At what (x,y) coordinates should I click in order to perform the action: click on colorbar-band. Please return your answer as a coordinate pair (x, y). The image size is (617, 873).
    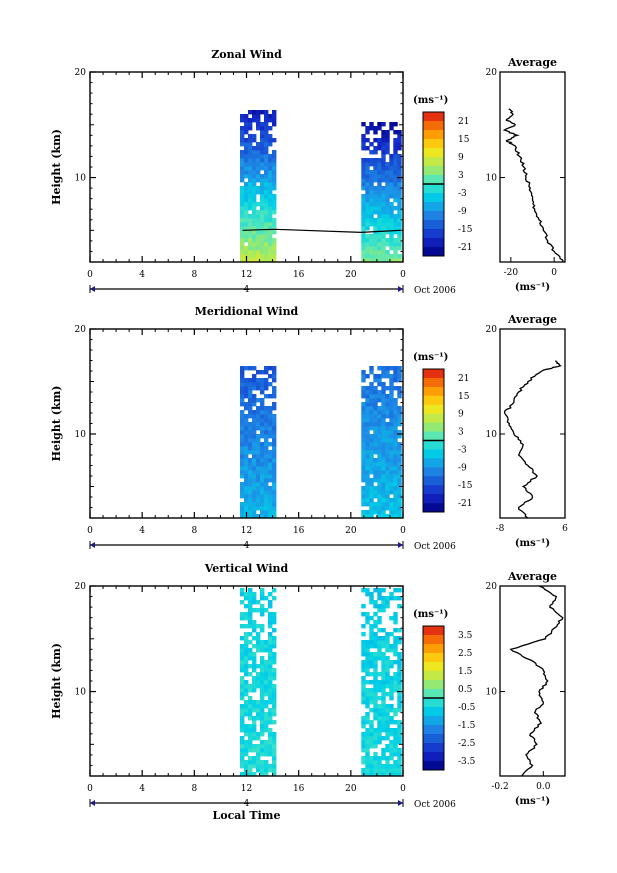
    Looking at the image, I should click on (433, 472).